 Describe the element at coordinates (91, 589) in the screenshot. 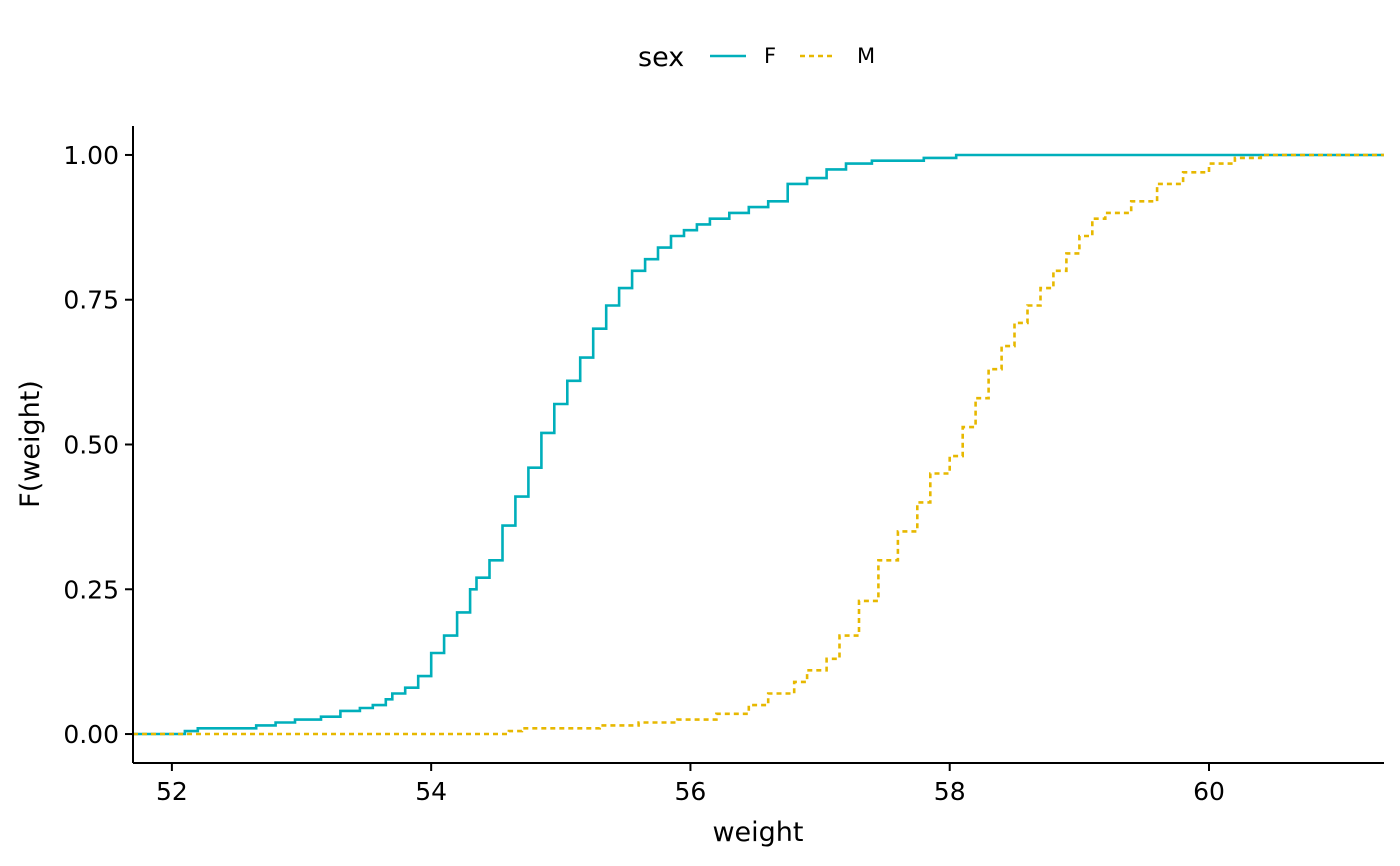

I see `y-tick-label: 0.25` at that location.